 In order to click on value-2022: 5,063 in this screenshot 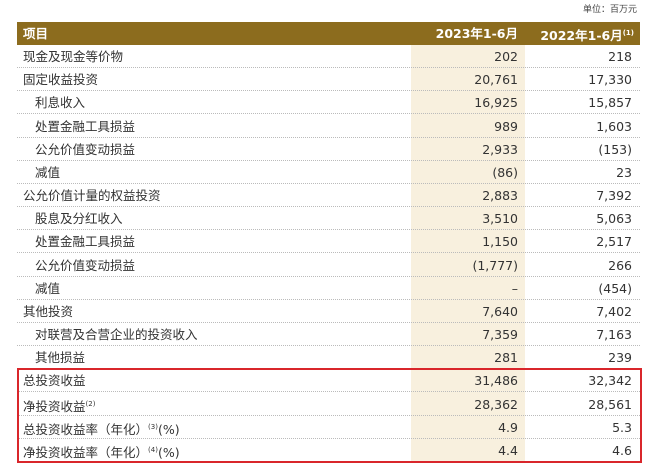, I will do `click(614, 219)`.